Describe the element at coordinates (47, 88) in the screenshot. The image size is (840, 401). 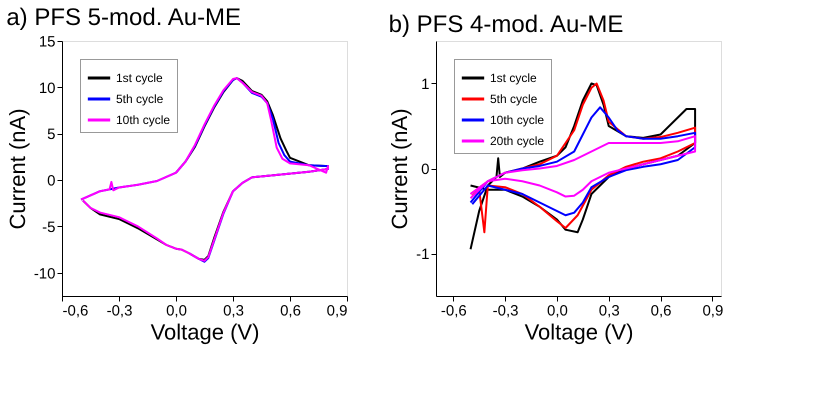
I see `y-tick-label: 10` at that location.